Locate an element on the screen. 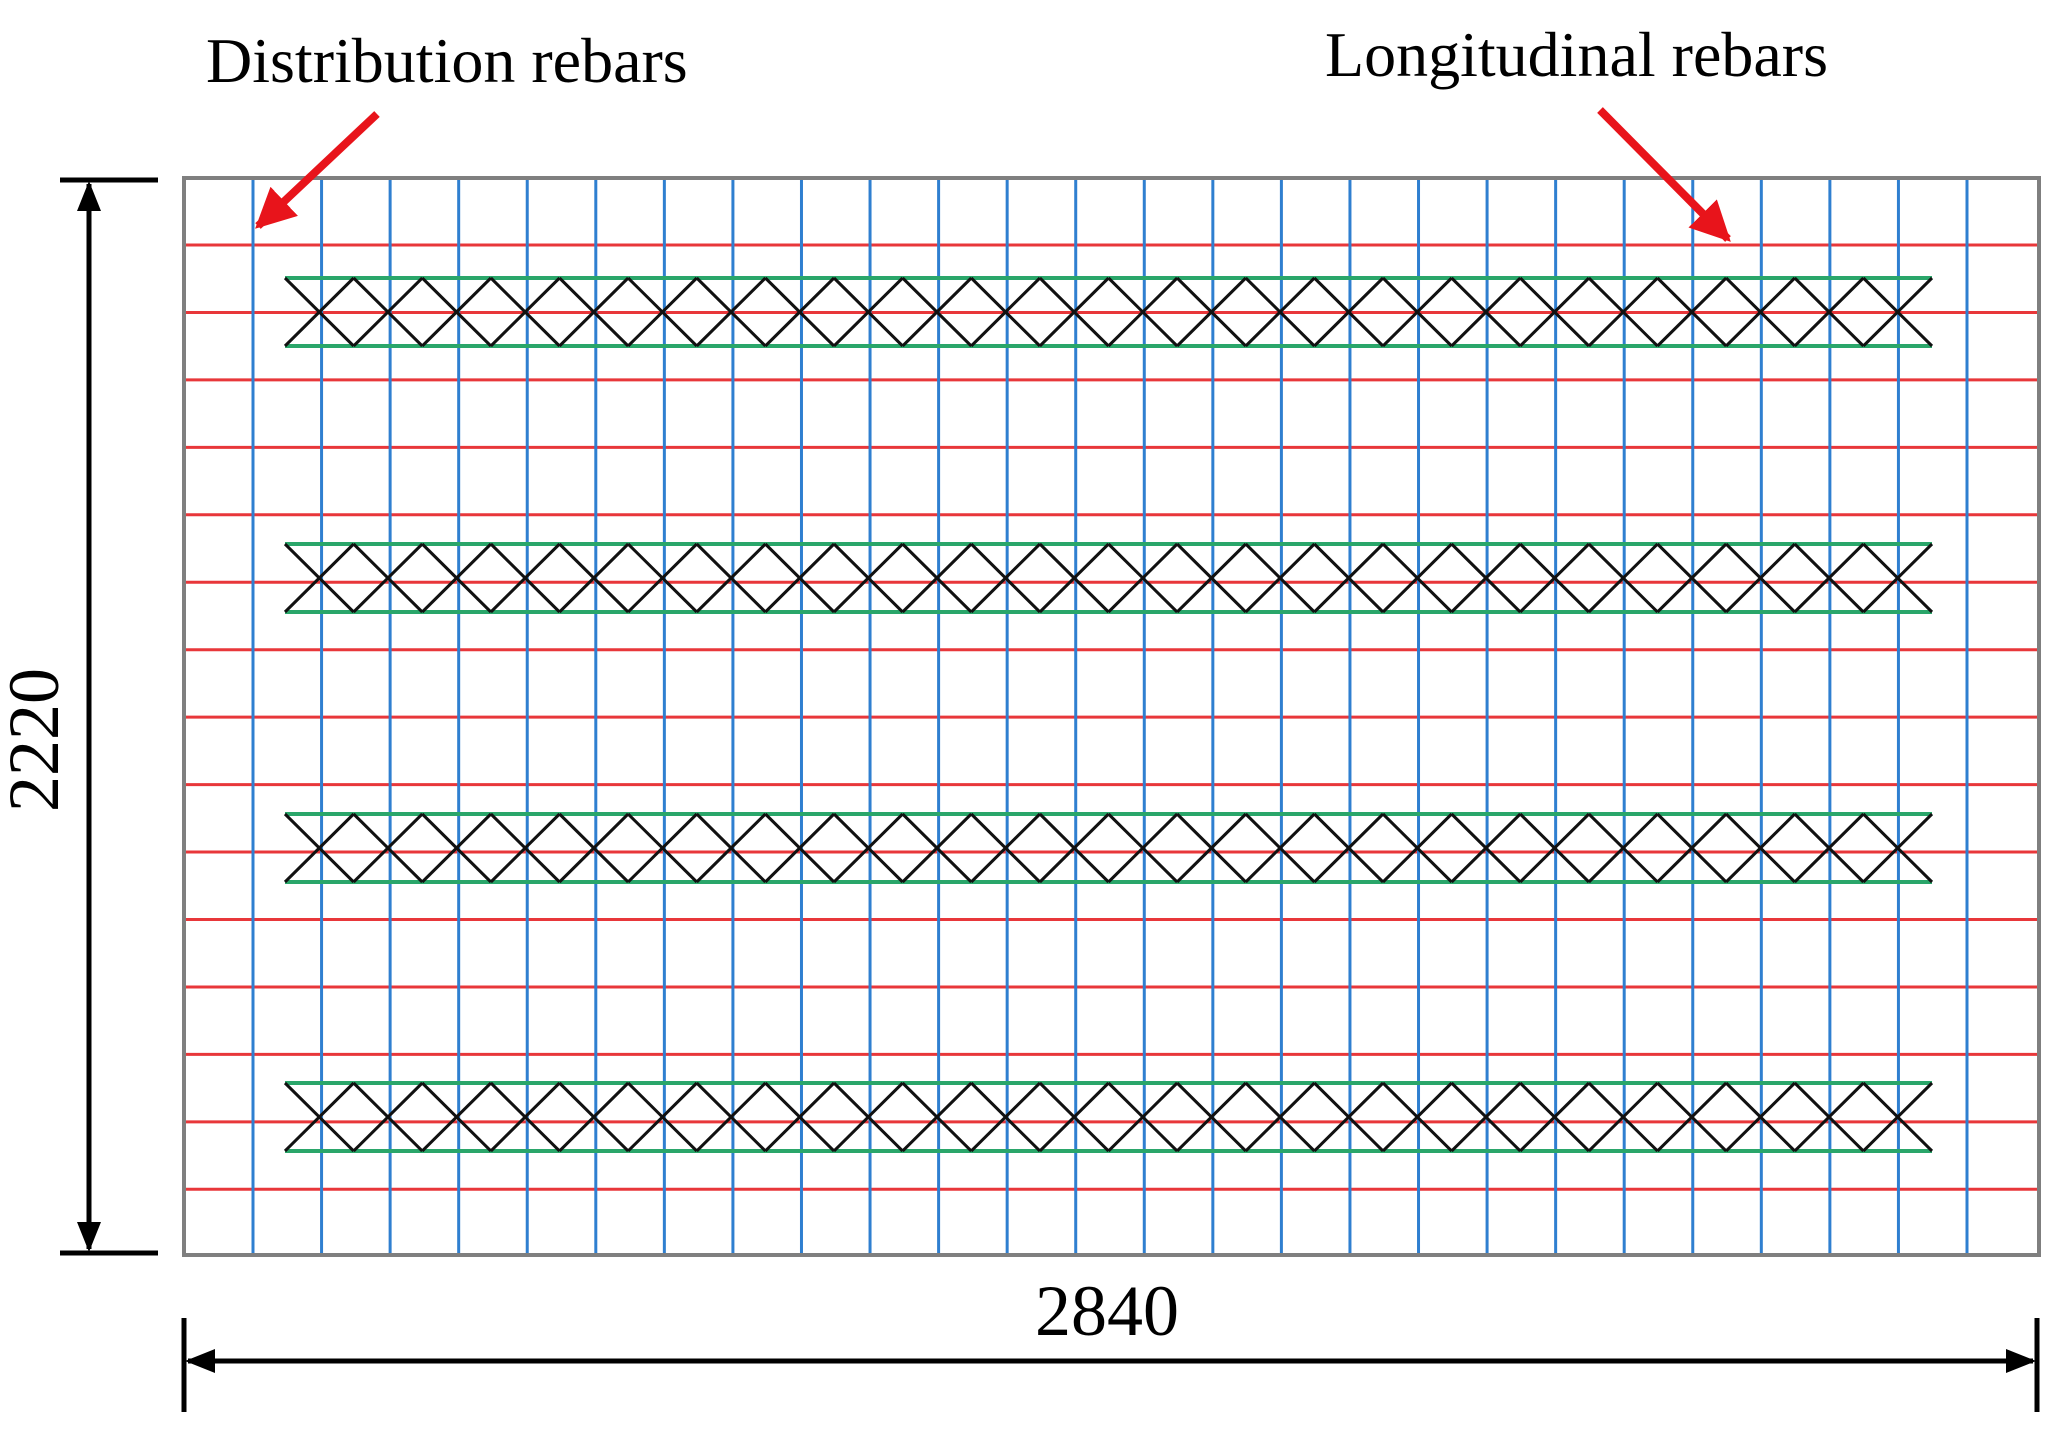 Image resolution: width=2055 pixels, height=1430 pixels. distribution-rebars-label: Distribution rebars is located at coordinates (447, 60).